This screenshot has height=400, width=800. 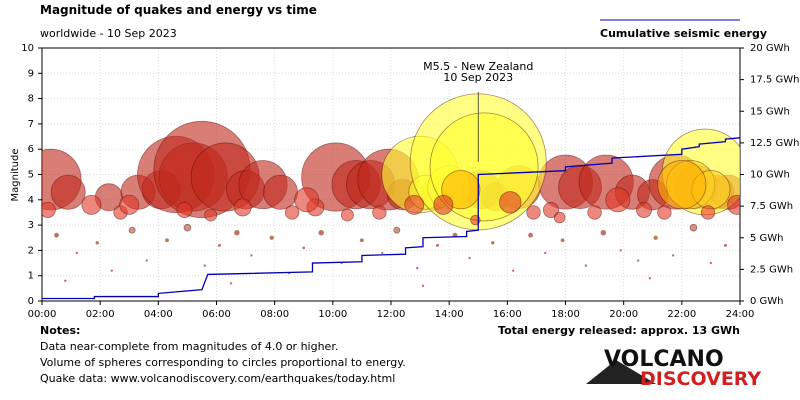 What do you see at coordinates (158, 314) in the screenshot?
I see `x-tick-label: 04:00` at bounding box center [158, 314].